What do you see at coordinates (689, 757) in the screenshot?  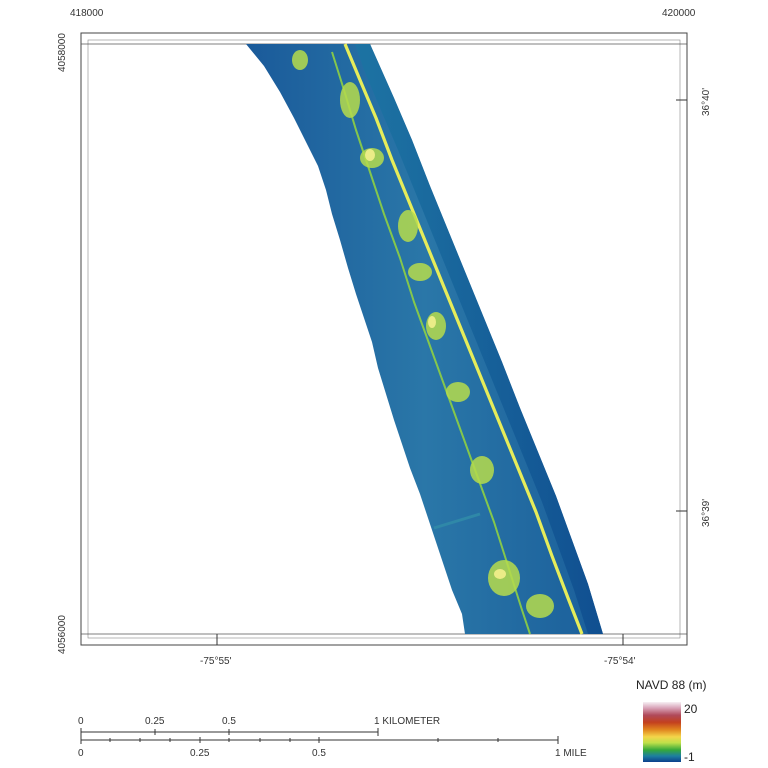 I see `legend-min-label: -1` at bounding box center [689, 757].